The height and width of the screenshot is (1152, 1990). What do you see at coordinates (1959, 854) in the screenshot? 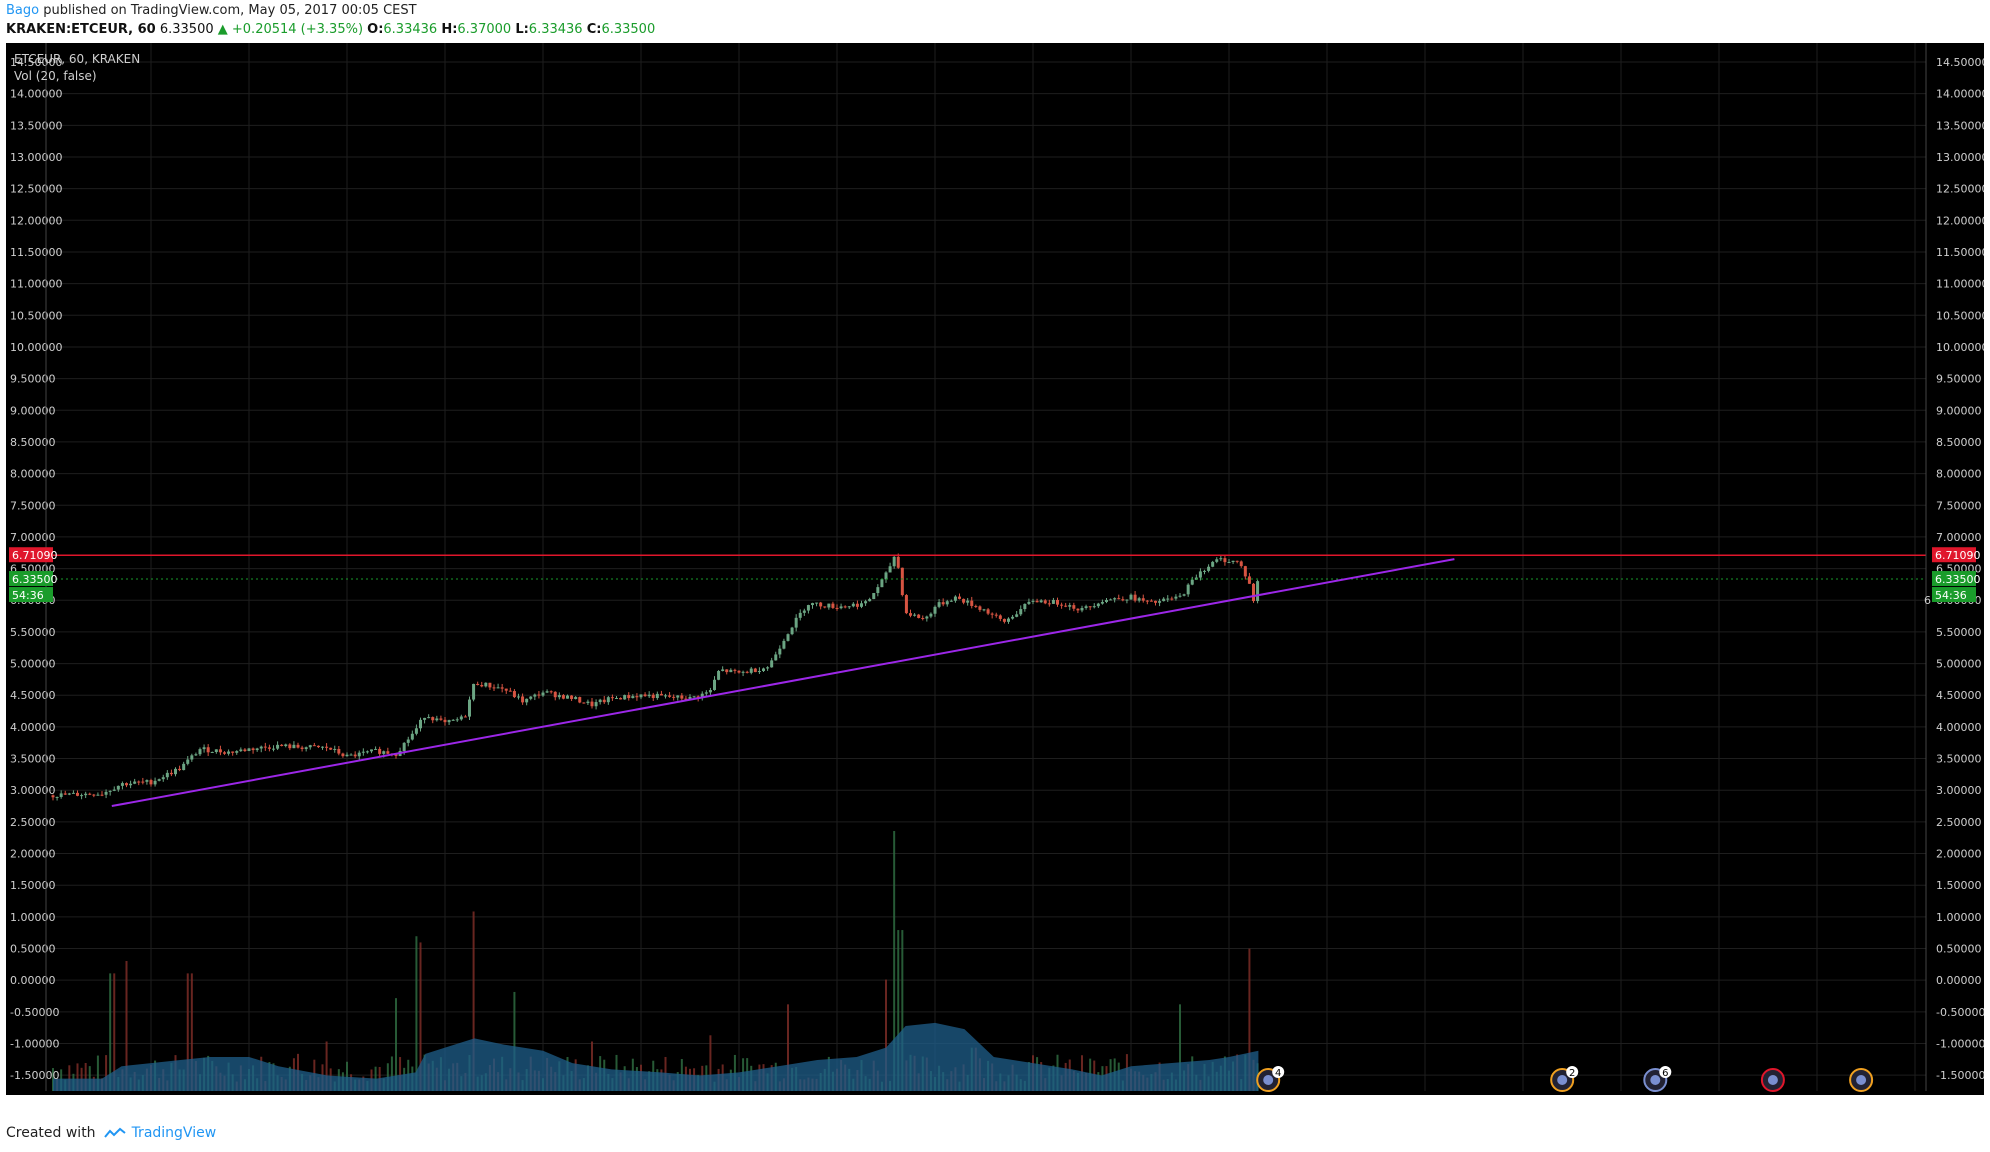
I see `y-tick-label-right: 2.00000` at bounding box center [1959, 854].